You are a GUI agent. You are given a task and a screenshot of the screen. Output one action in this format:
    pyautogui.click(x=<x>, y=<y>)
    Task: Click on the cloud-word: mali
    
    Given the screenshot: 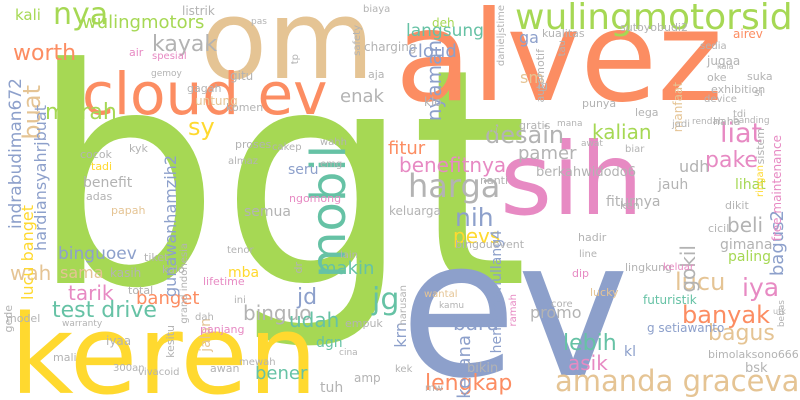 What is the action you would take?
    pyautogui.click(x=65, y=357)
    